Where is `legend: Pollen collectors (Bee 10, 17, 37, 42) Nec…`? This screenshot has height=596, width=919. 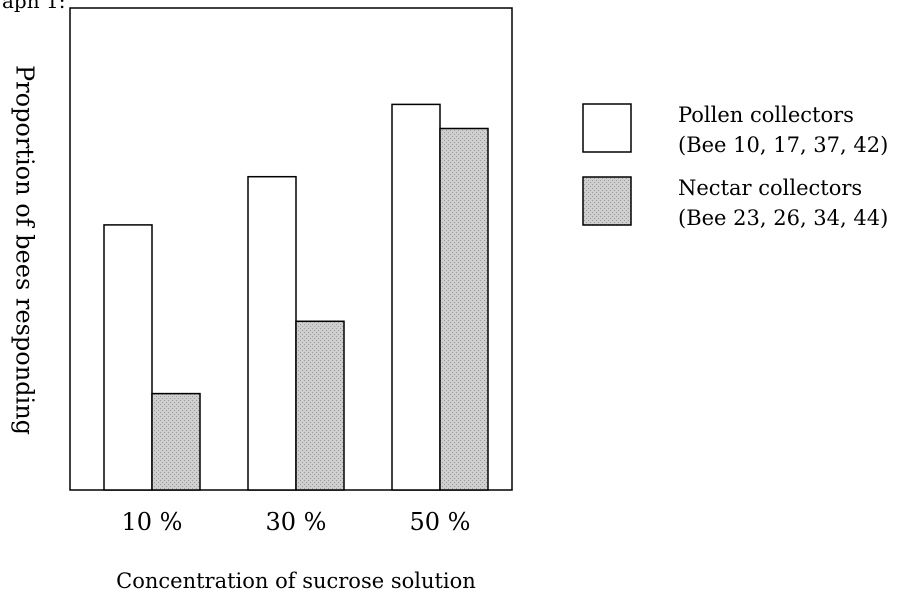
legend: Pollen collectors (Bee 10, 17, 37, 42) Nec… is located at coordinates (735, 166).